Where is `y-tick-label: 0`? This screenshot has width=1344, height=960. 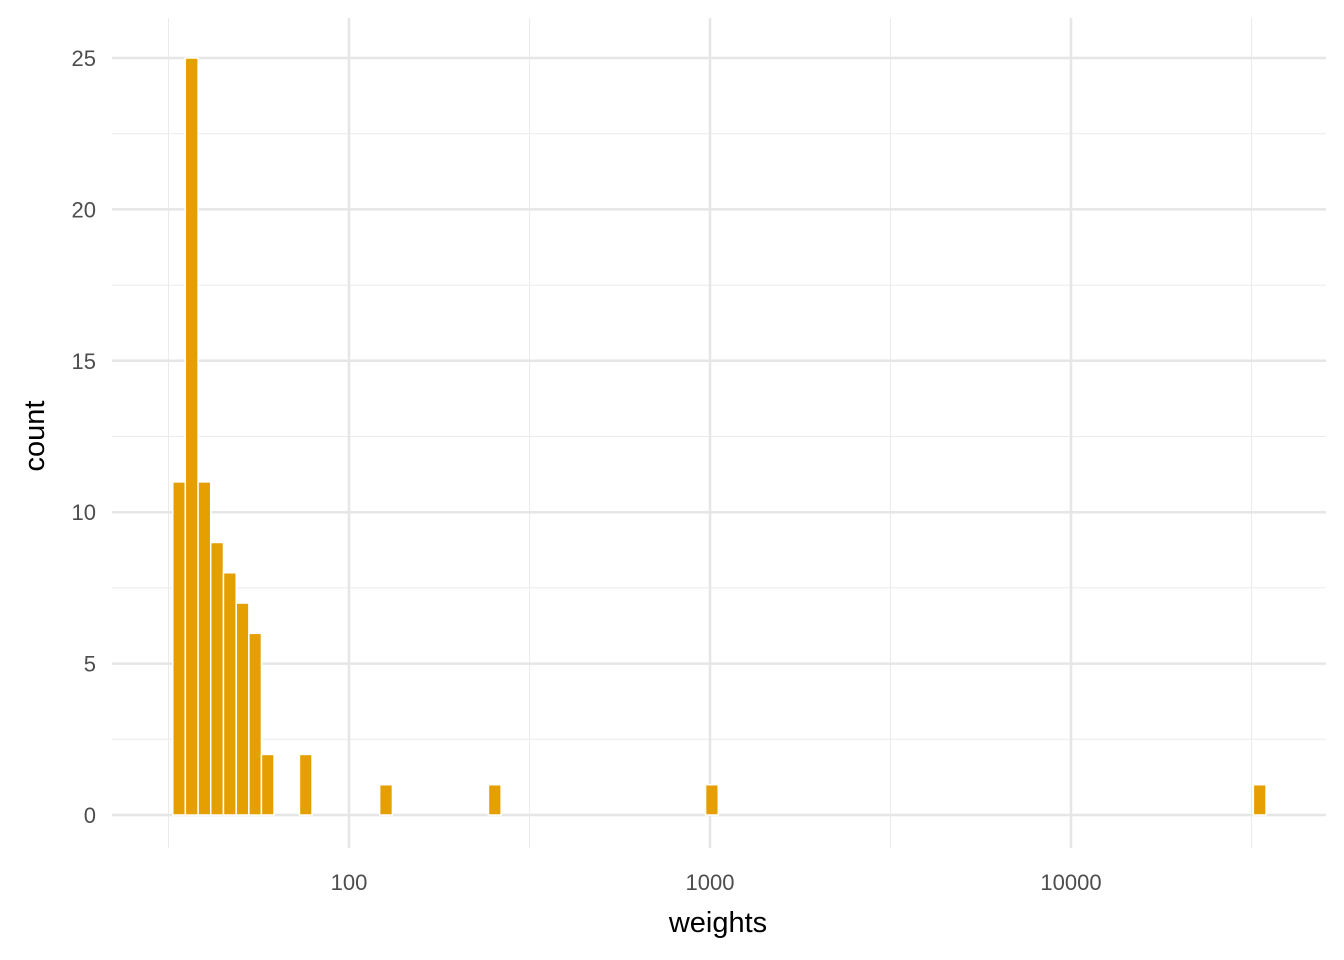 y-tick-label: 0 is located at coordinates (90, 815).